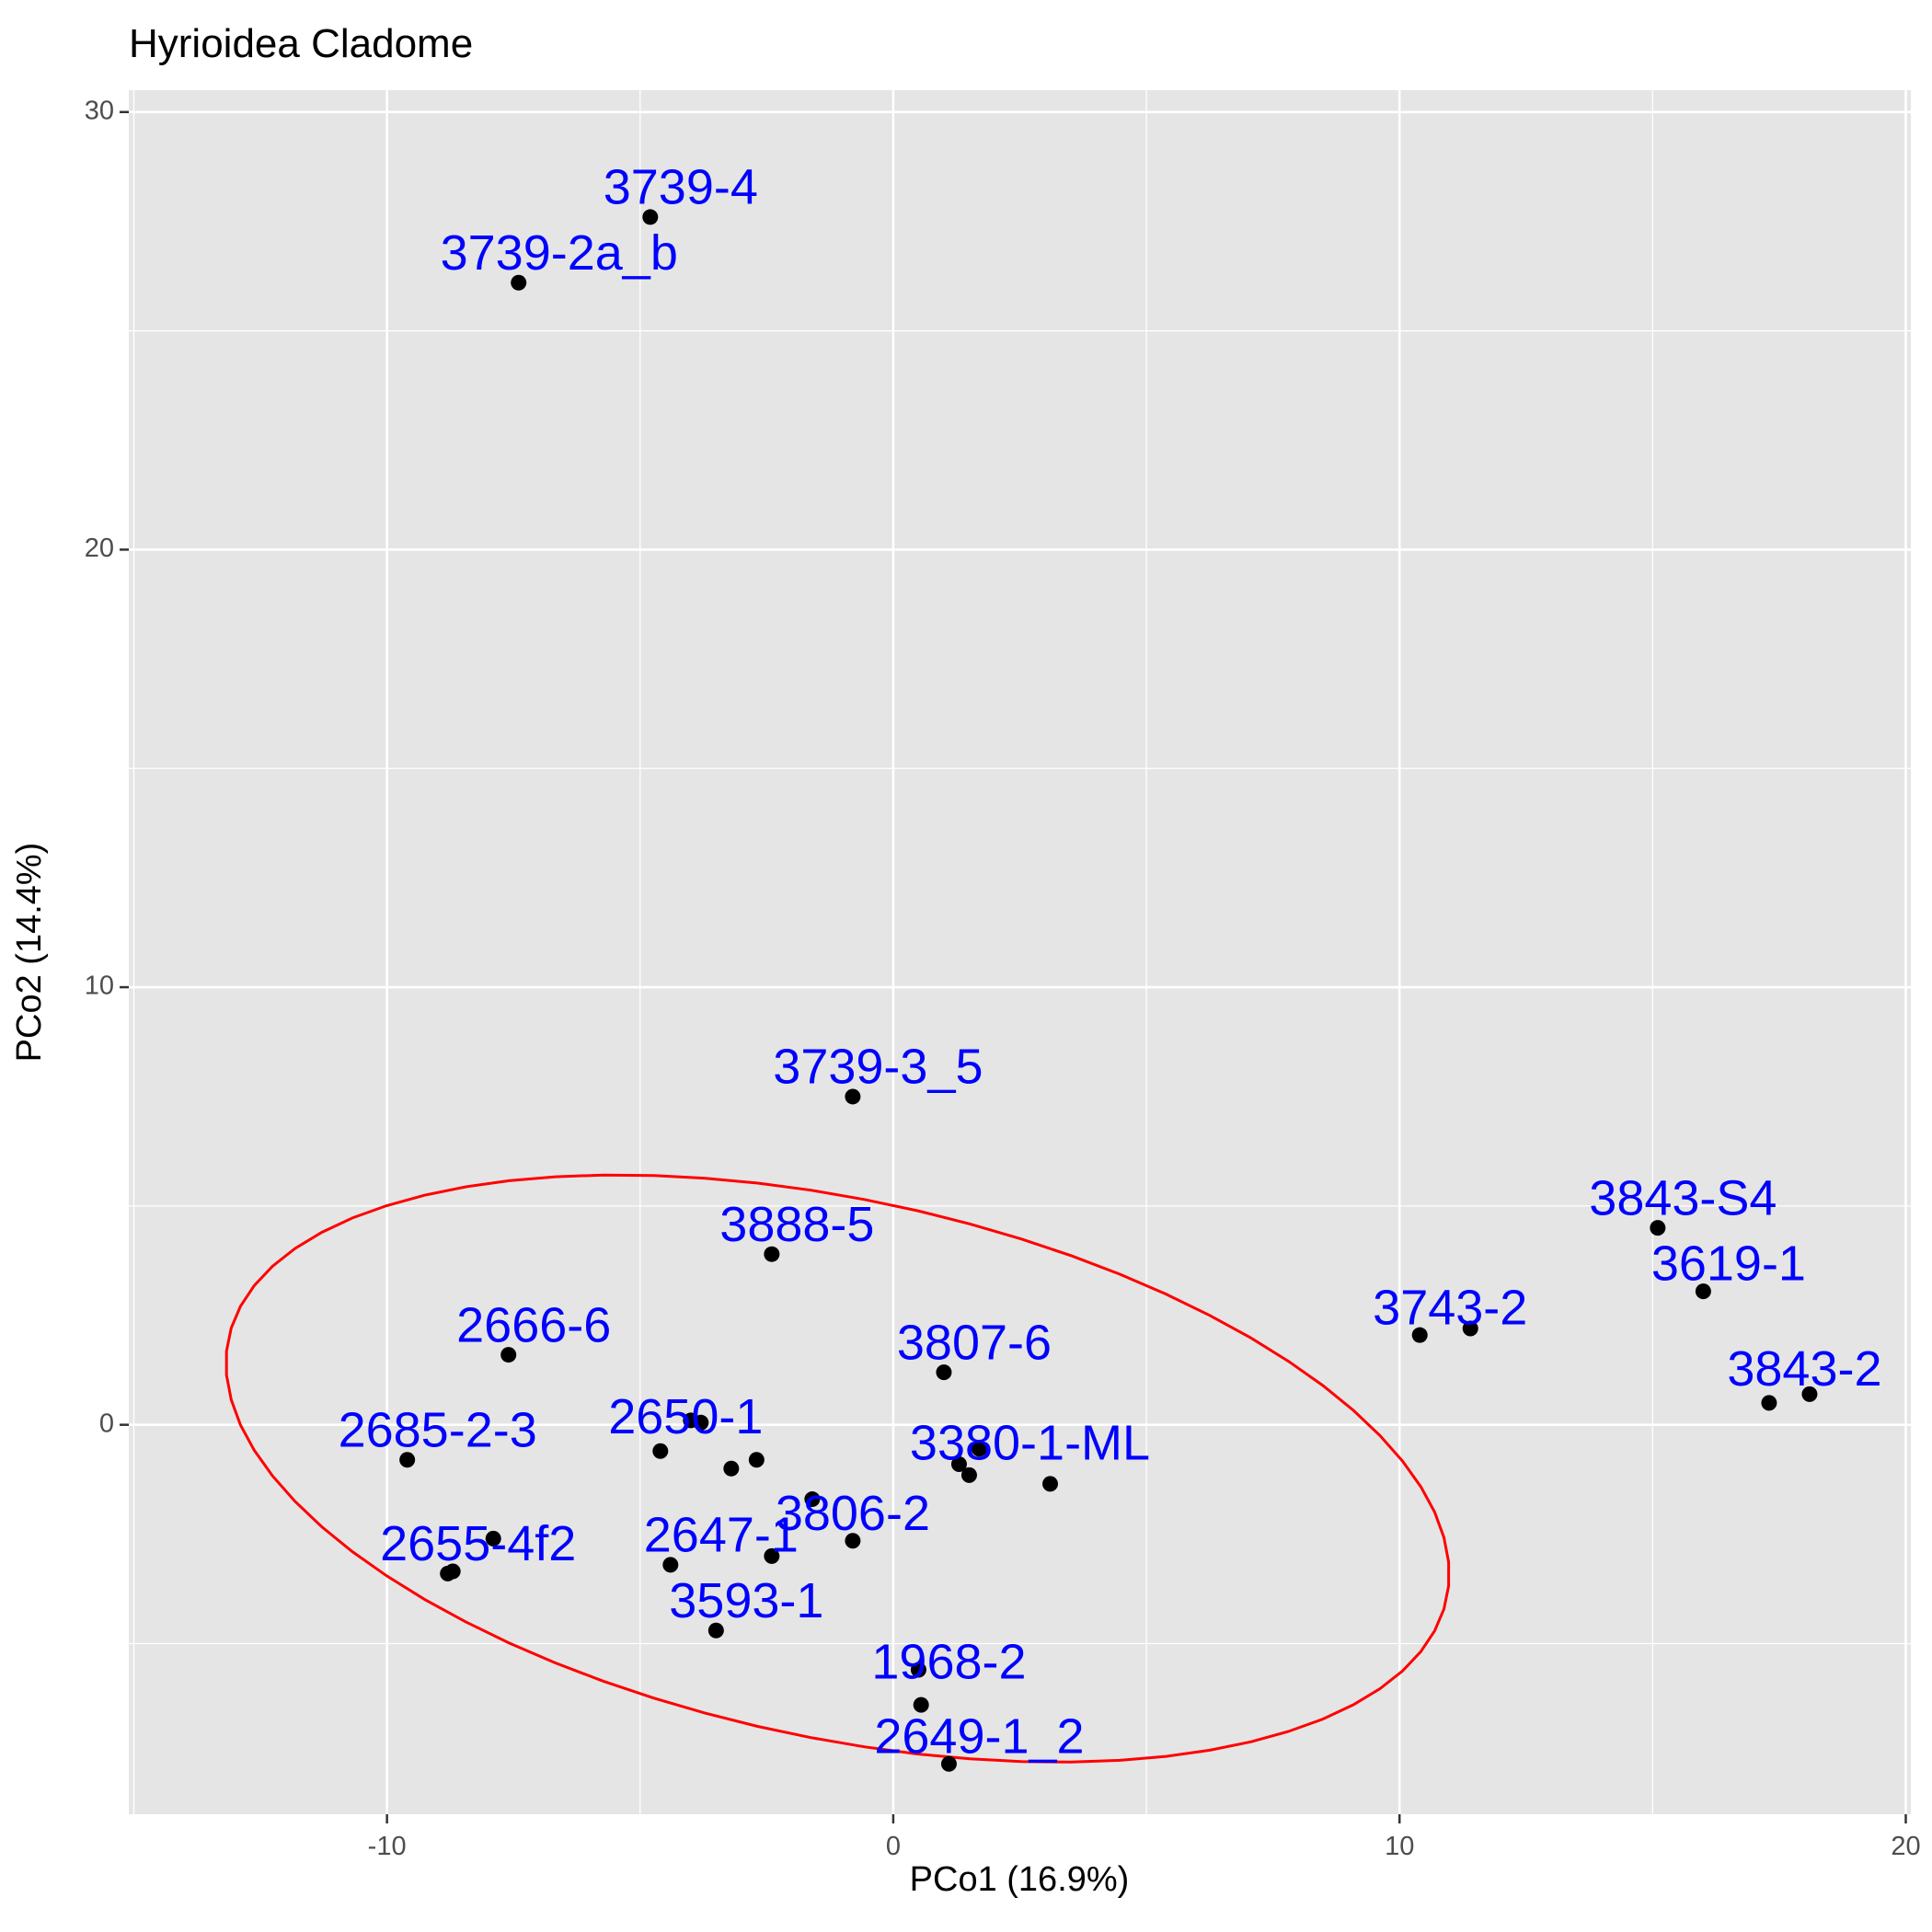  Describe the element at coordinates (1683, 1197) in the screenshot. I see `point-label: 3843-S4` at that location.